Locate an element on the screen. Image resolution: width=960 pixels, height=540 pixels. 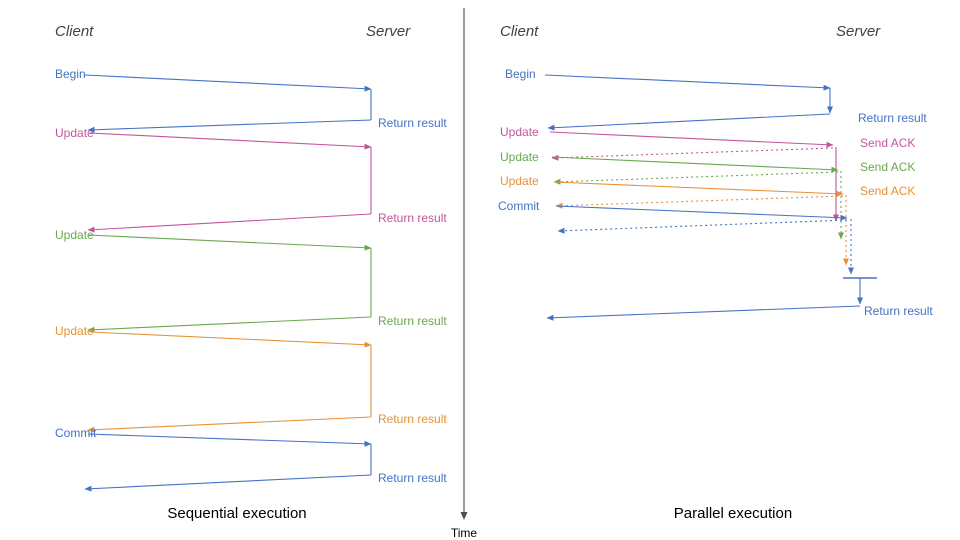
par-update2-ack-label: Send ACK is located at coordinates (887, 167).